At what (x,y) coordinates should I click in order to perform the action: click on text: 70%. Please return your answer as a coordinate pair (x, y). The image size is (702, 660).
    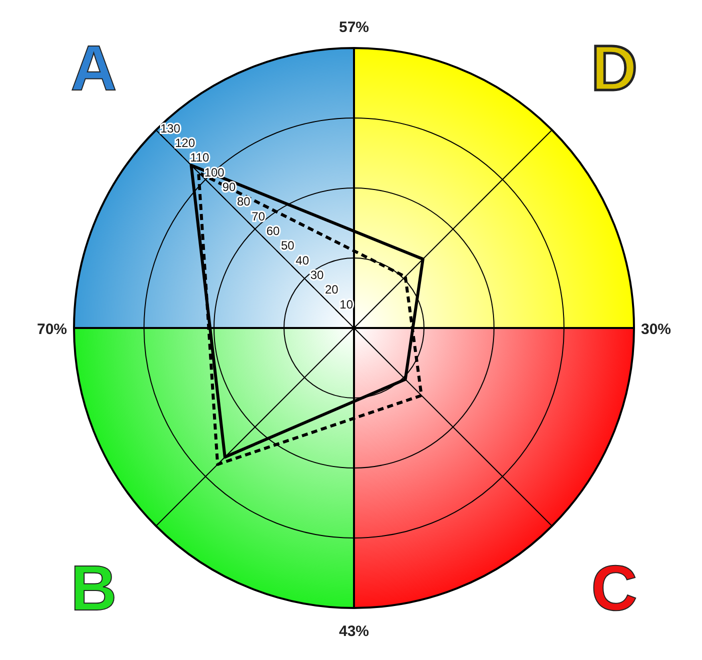
    Looking at the image, I should click on (52, 329).